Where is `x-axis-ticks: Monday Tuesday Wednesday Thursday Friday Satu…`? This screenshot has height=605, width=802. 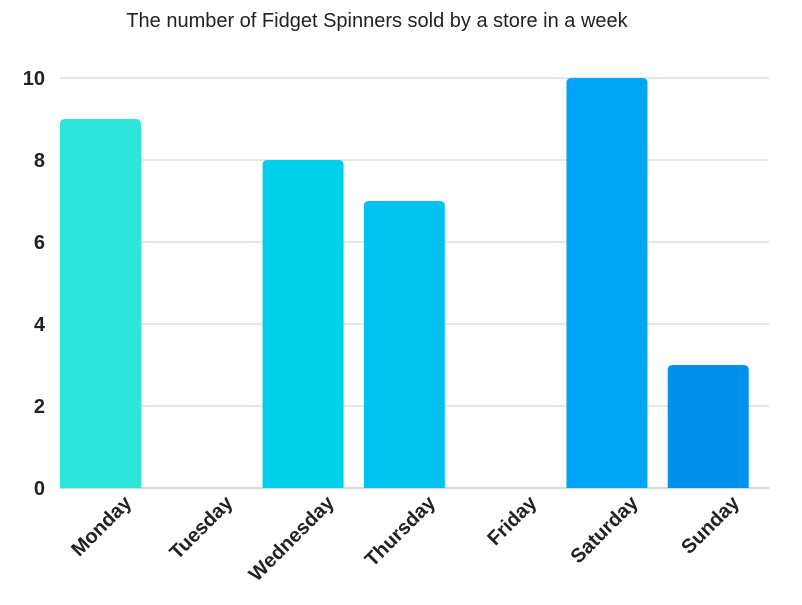 x-axis-ticks: Monday Tuesday Wednesday Thursday Friday Satu… is located at coordinates (405, 538).